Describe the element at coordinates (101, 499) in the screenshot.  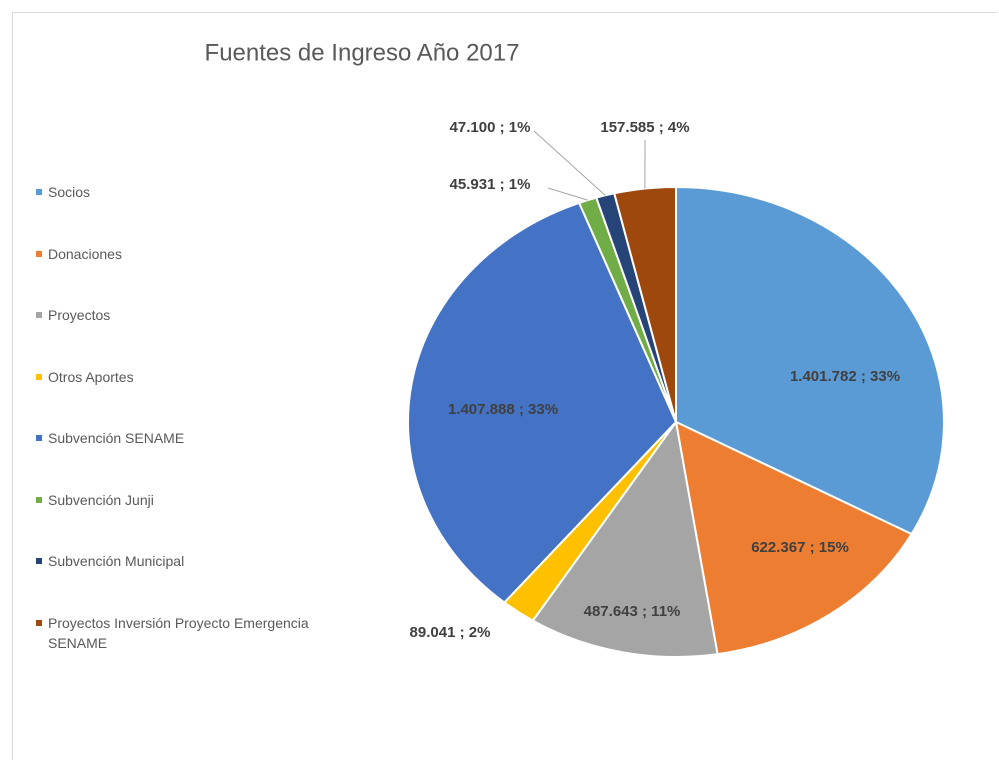
I see `legend-label: Subvención Junji` at that location.